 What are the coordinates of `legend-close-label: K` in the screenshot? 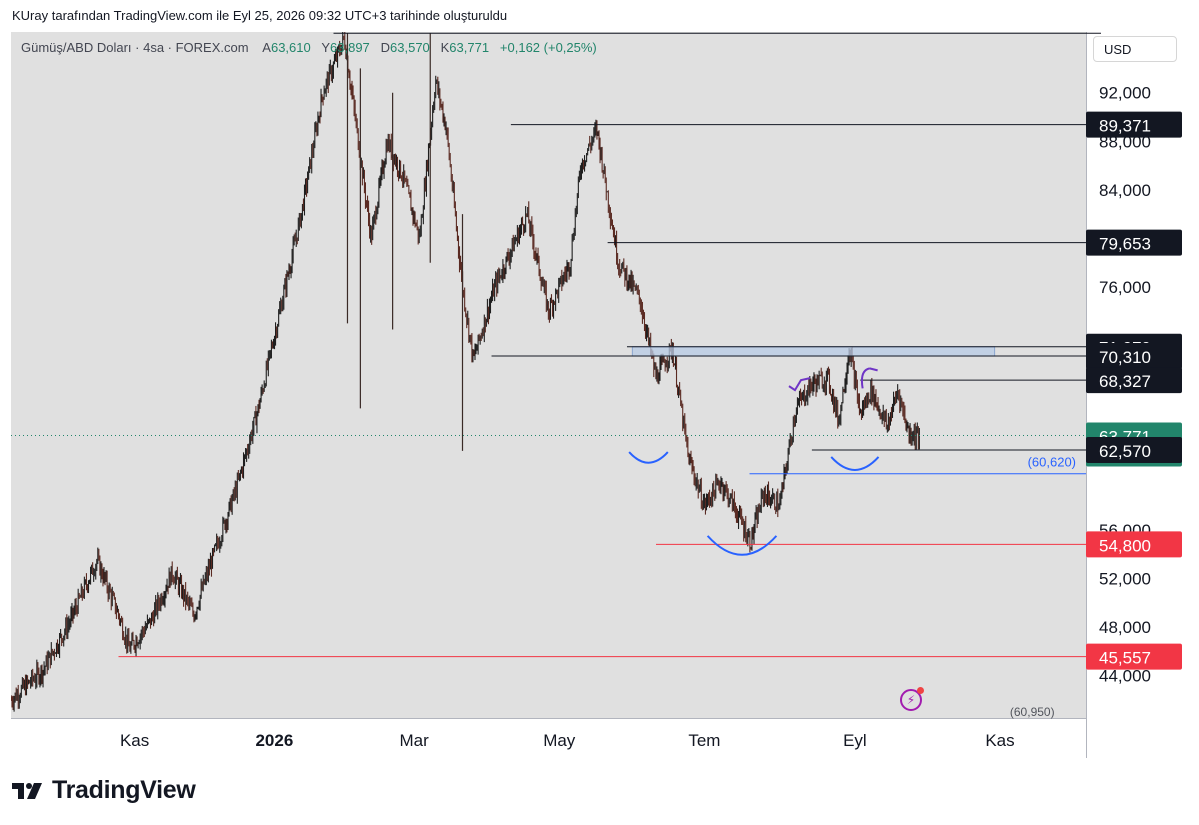 It's located at (445, 47).